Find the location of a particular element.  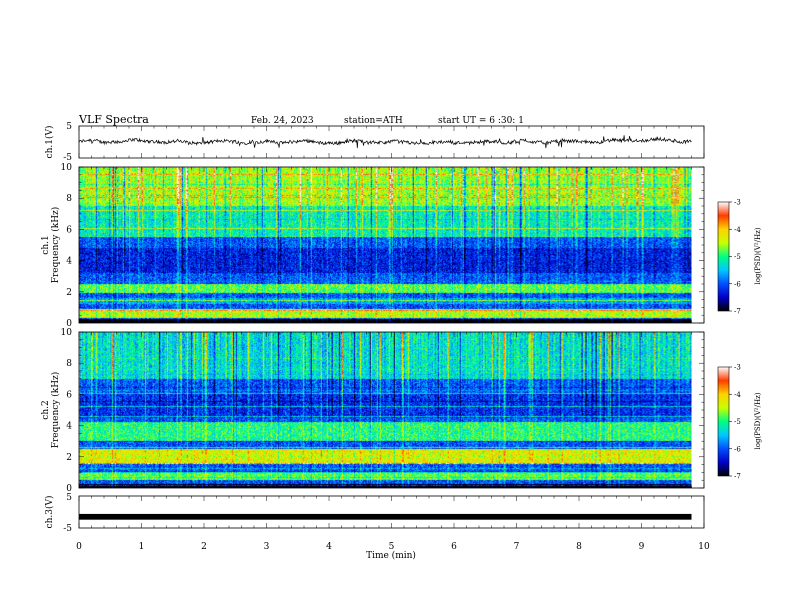

ch1-ylabel: ch.1(V) is located at coordinates (49, 142).